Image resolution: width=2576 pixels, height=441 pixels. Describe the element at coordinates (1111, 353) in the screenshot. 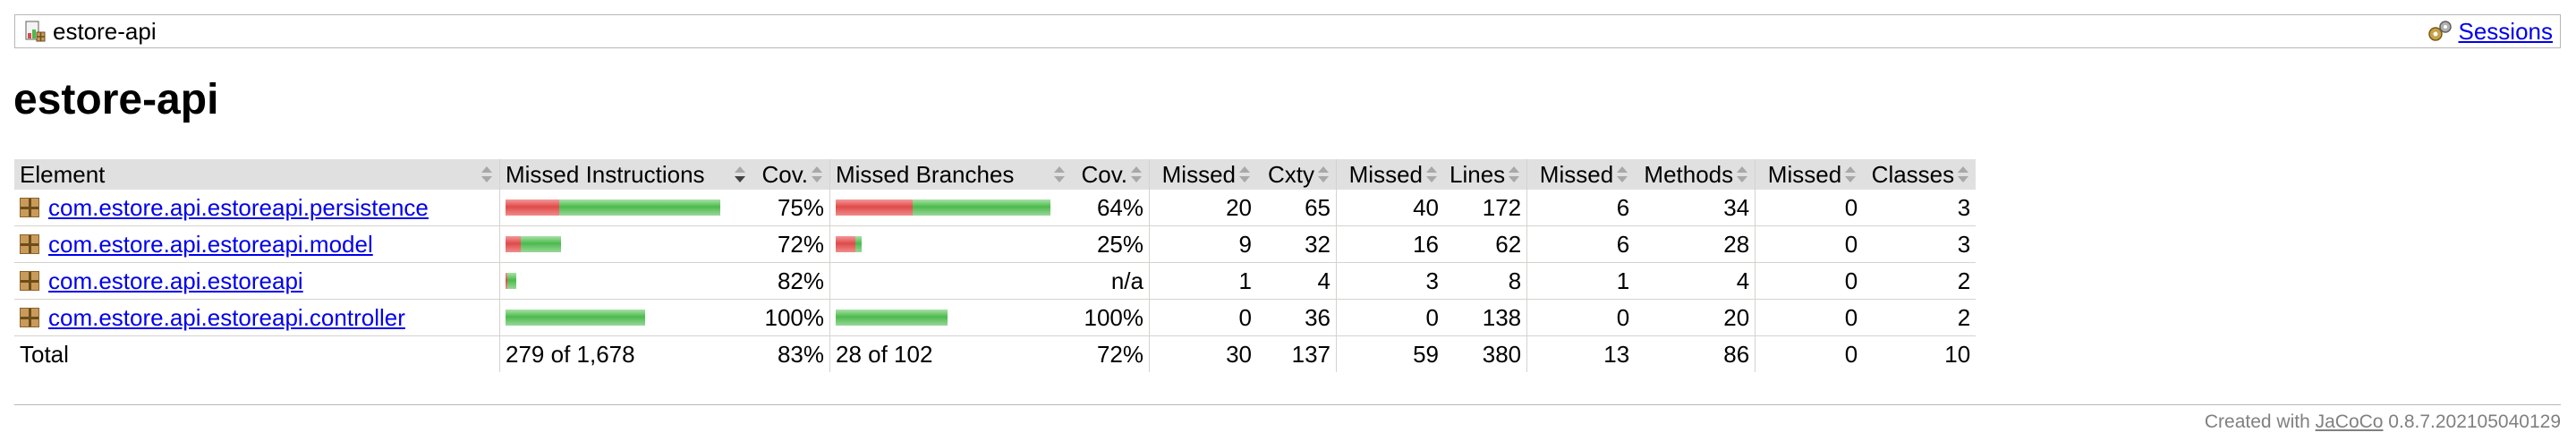

I see `total-branch-cov: 72%` at that location.